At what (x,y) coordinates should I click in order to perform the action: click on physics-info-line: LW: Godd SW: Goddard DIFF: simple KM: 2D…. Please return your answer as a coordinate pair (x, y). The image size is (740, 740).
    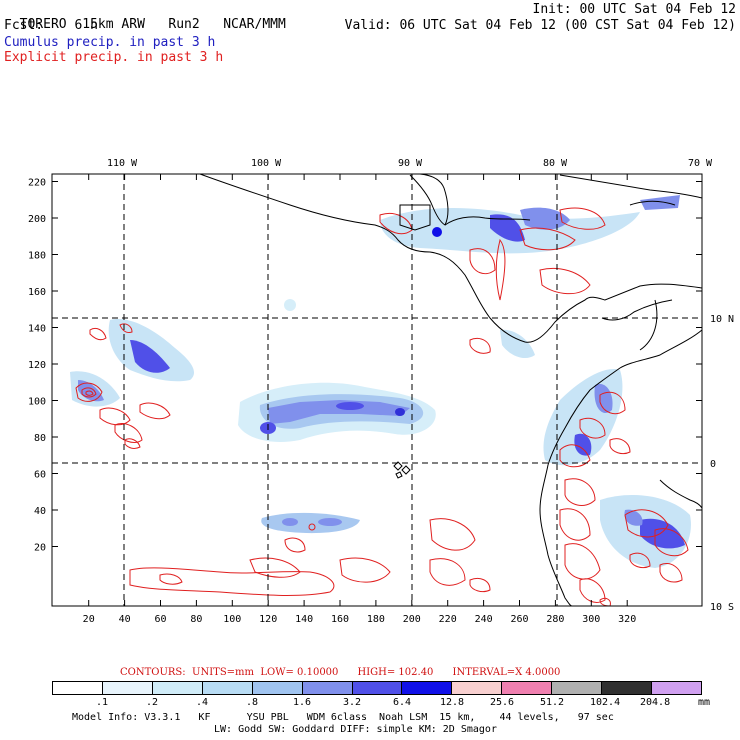
    Looking at the image, I should click on (355, 729).